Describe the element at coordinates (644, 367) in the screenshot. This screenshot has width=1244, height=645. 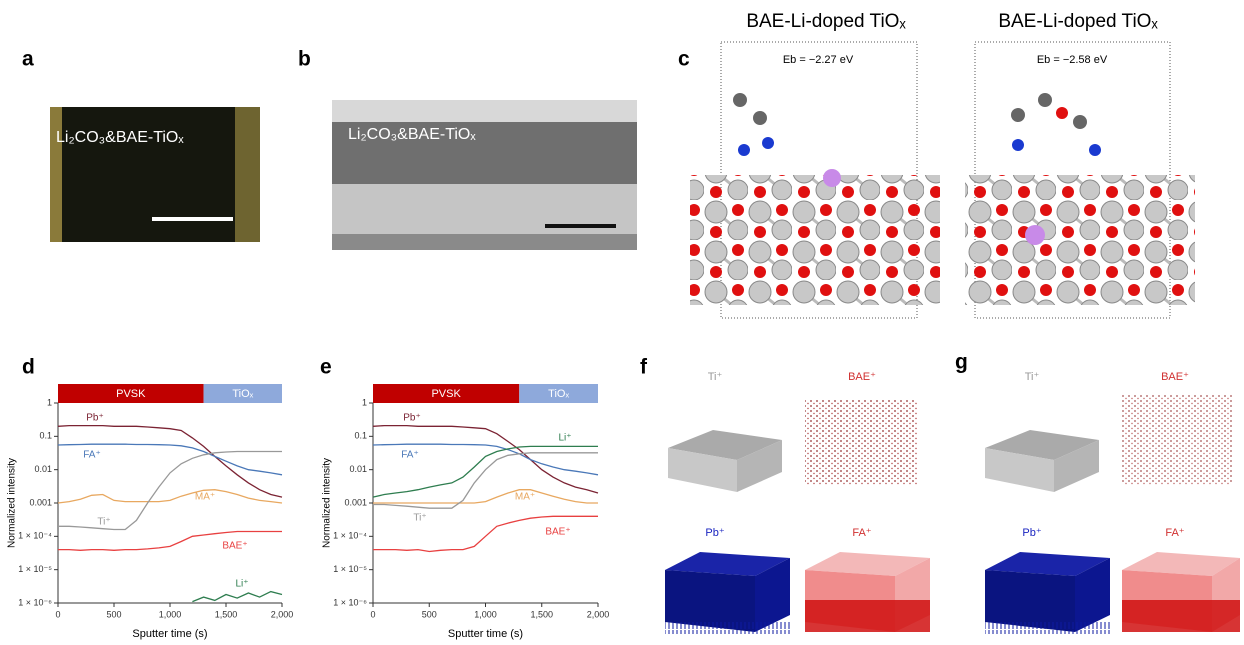
I see `panel-label: f` at that location.